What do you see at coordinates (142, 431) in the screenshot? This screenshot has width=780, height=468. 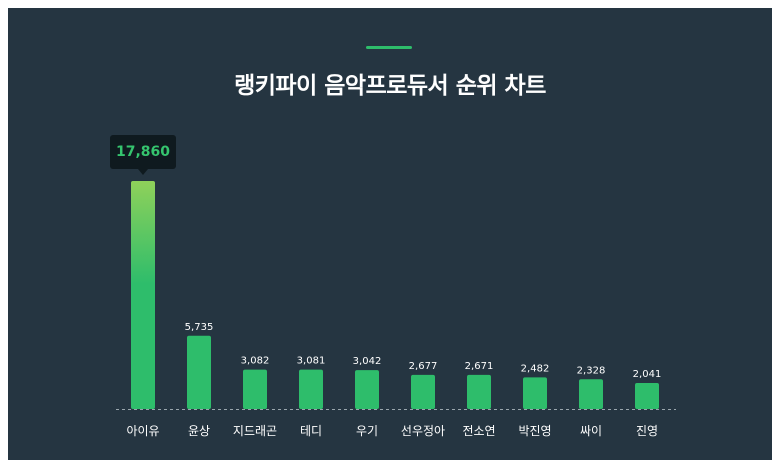 I see `category-label-1: 아이유` at bounding box center [142, 431].